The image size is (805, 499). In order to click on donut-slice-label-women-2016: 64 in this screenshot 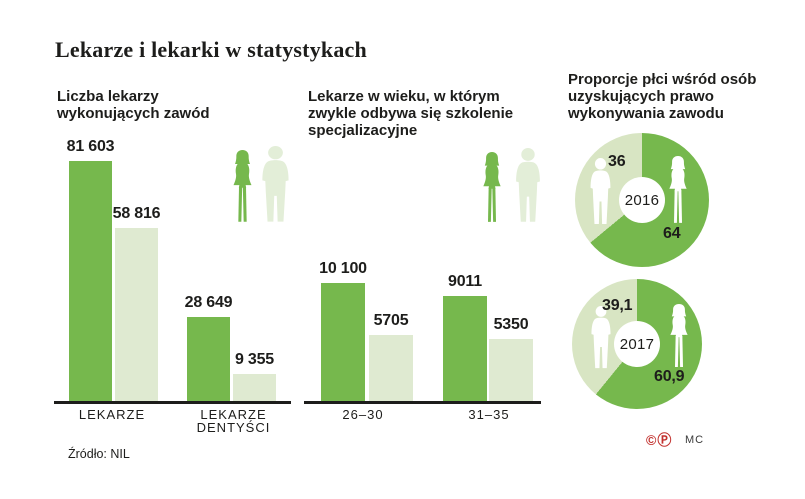, I will do `click(672, 233)`.